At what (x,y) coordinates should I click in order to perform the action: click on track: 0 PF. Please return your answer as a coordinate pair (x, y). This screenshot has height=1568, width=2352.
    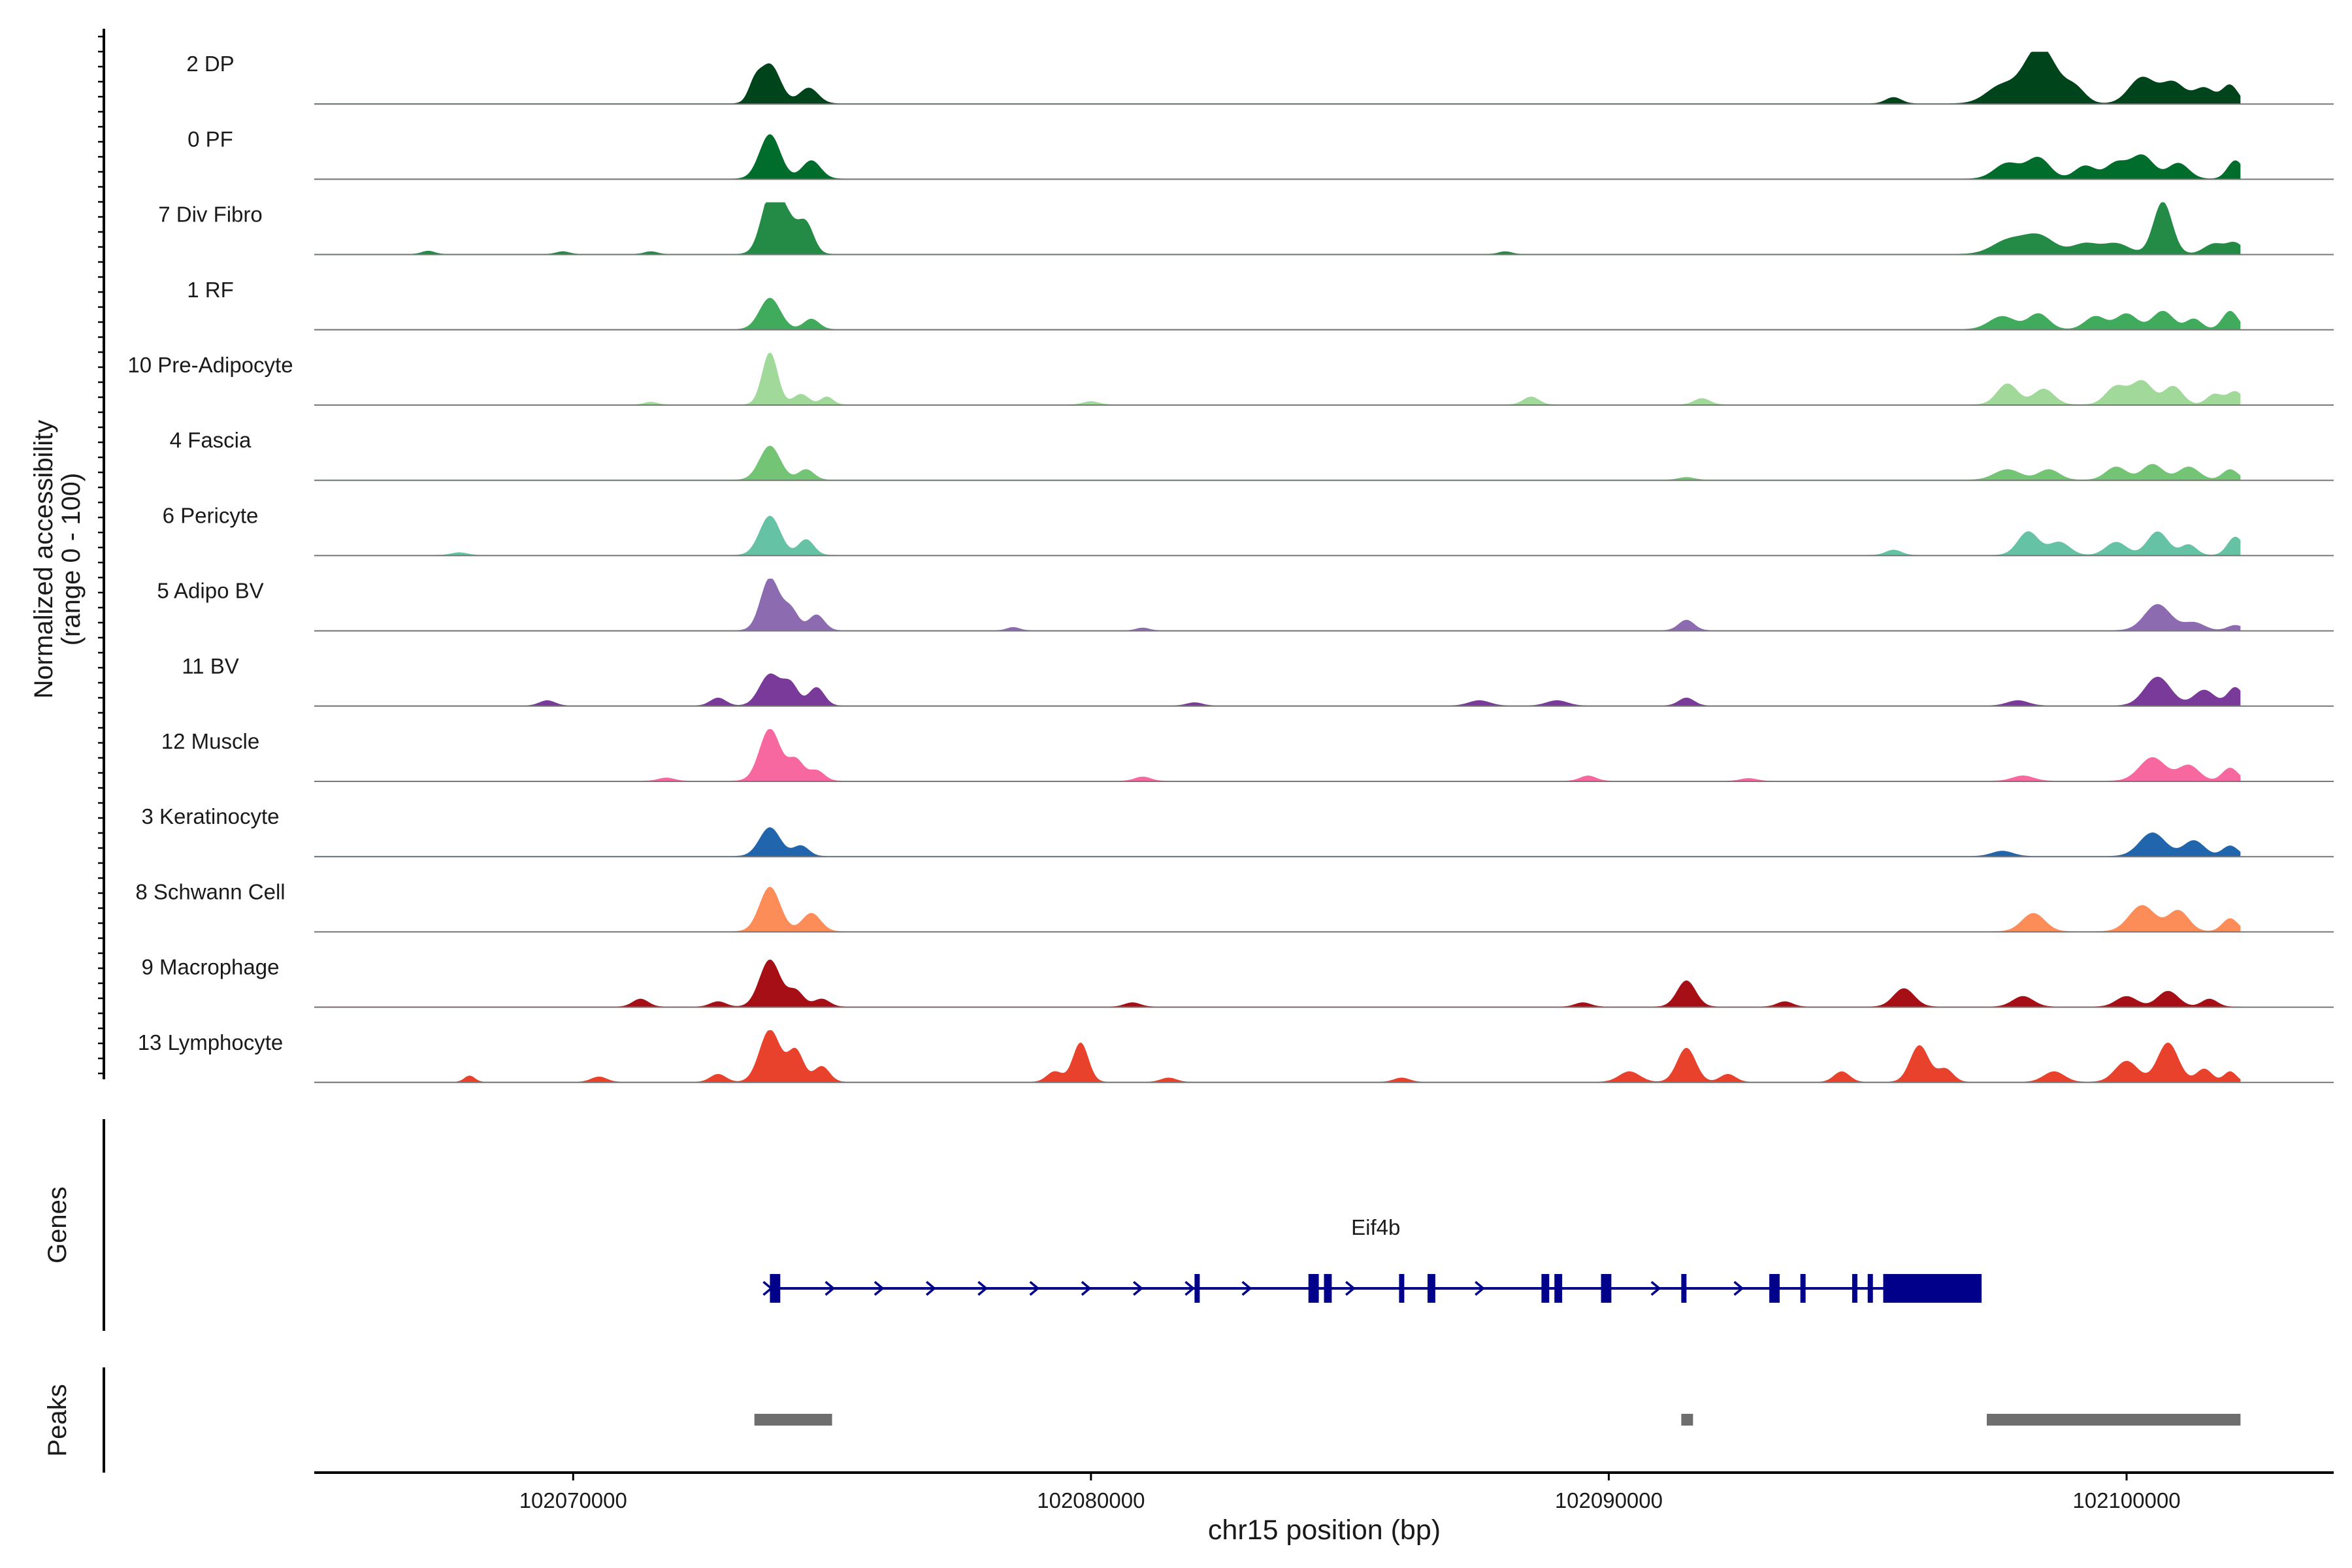
    Looking at the image, I should click on (1261, 153).